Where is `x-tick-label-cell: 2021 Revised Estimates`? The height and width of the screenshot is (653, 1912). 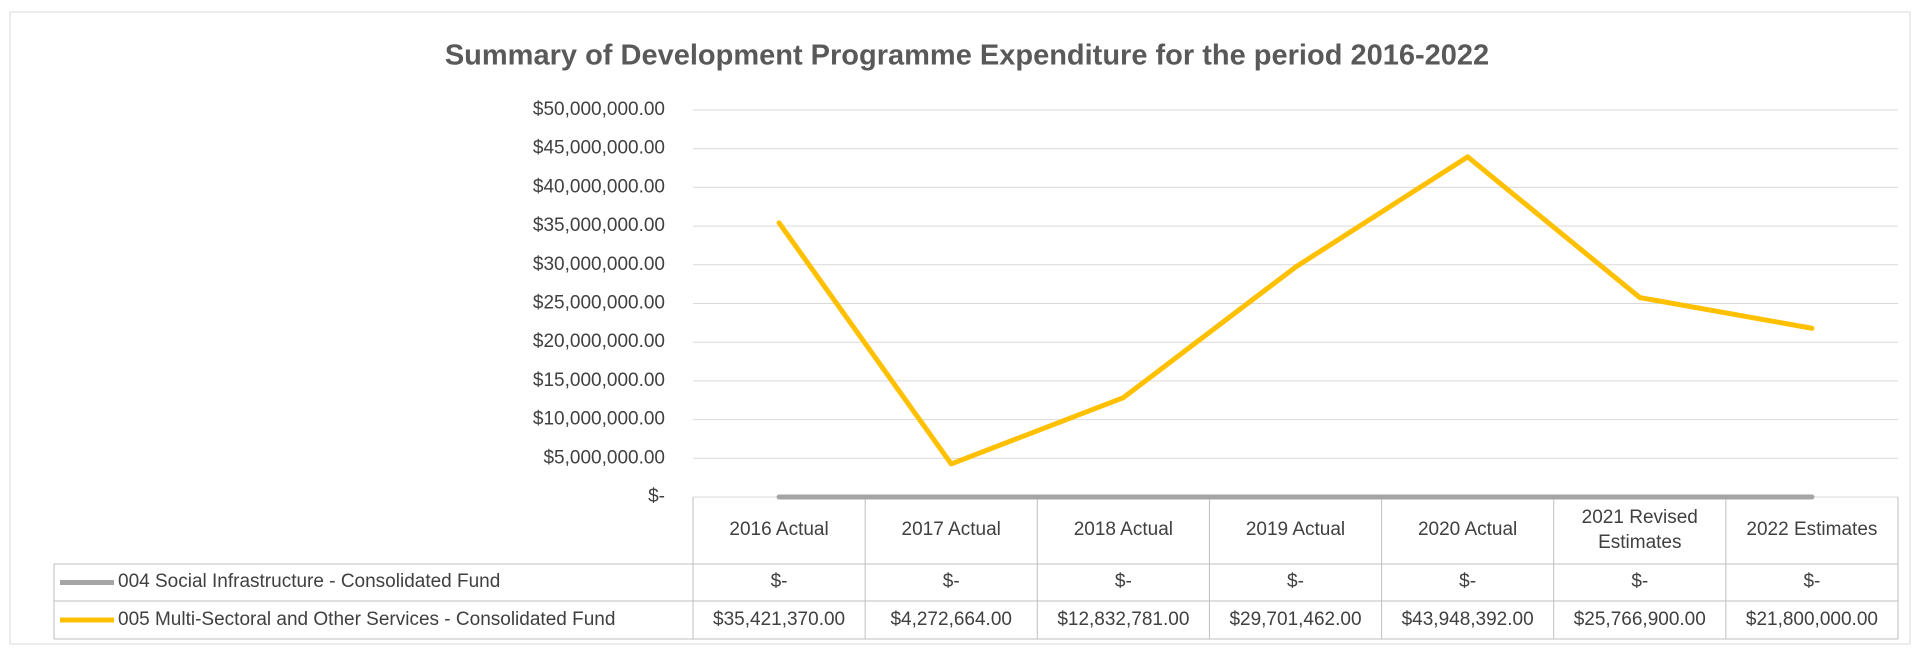
x-tick-label-cell: 2021 Revised Estimates is located at coordinates (1639, 529).